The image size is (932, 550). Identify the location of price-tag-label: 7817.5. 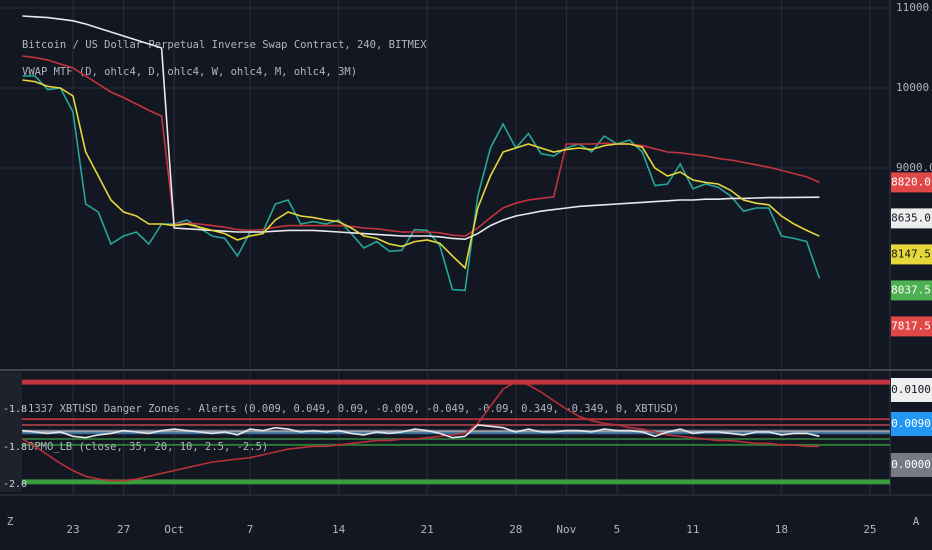
(911, 325).